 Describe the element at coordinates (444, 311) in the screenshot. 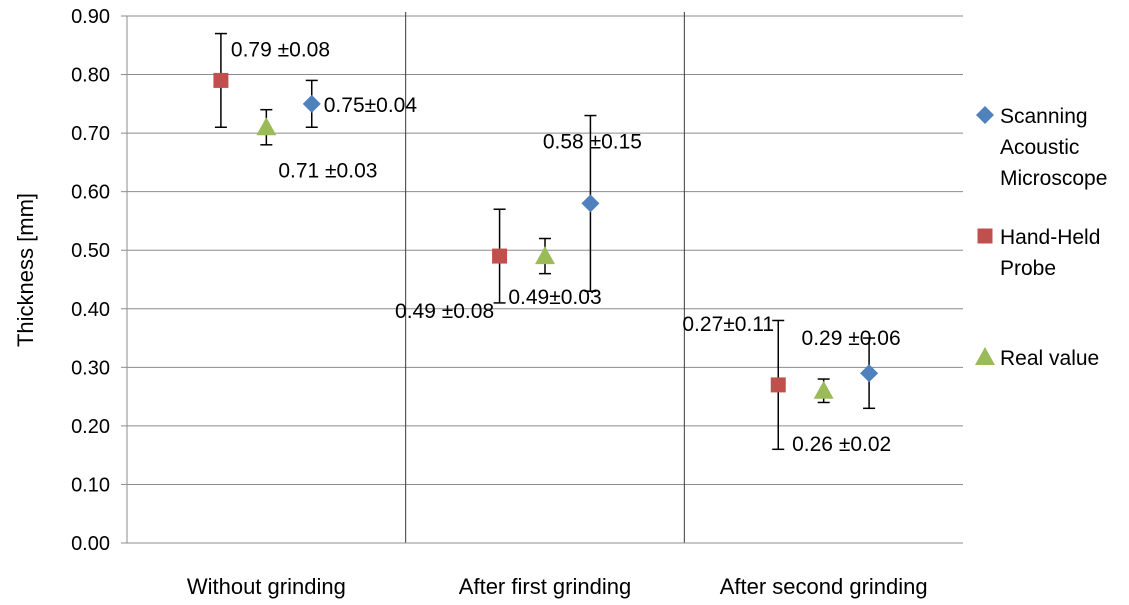

I see `data-label: 0.49 ±0.08` at that location.